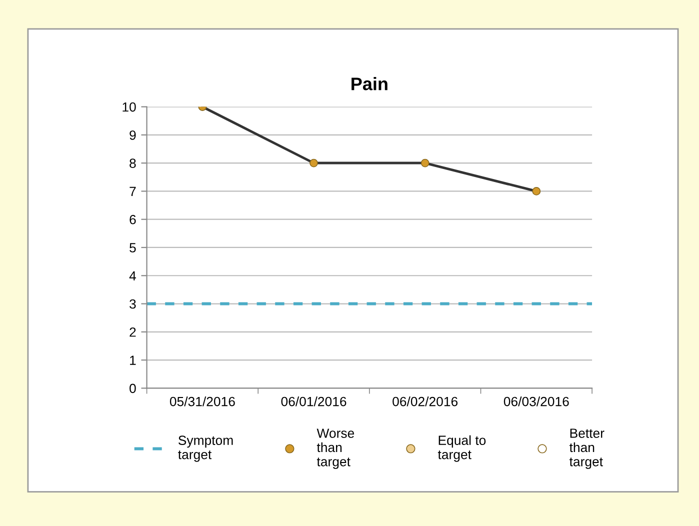 The image size is (699, 526). Describe the element at coordinates (133, 135) in the screenshot. I see `y-tick-label: 9` at that location.